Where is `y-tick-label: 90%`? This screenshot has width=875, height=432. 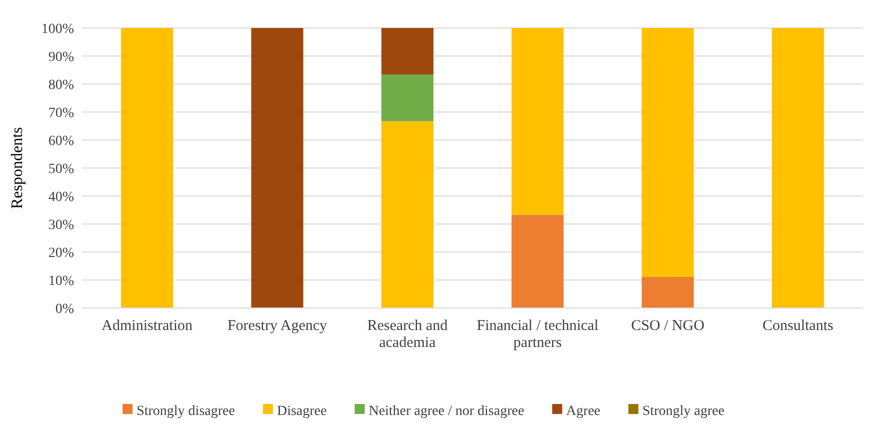
y-tick-label: 90% is located at coordinates (61, 57).